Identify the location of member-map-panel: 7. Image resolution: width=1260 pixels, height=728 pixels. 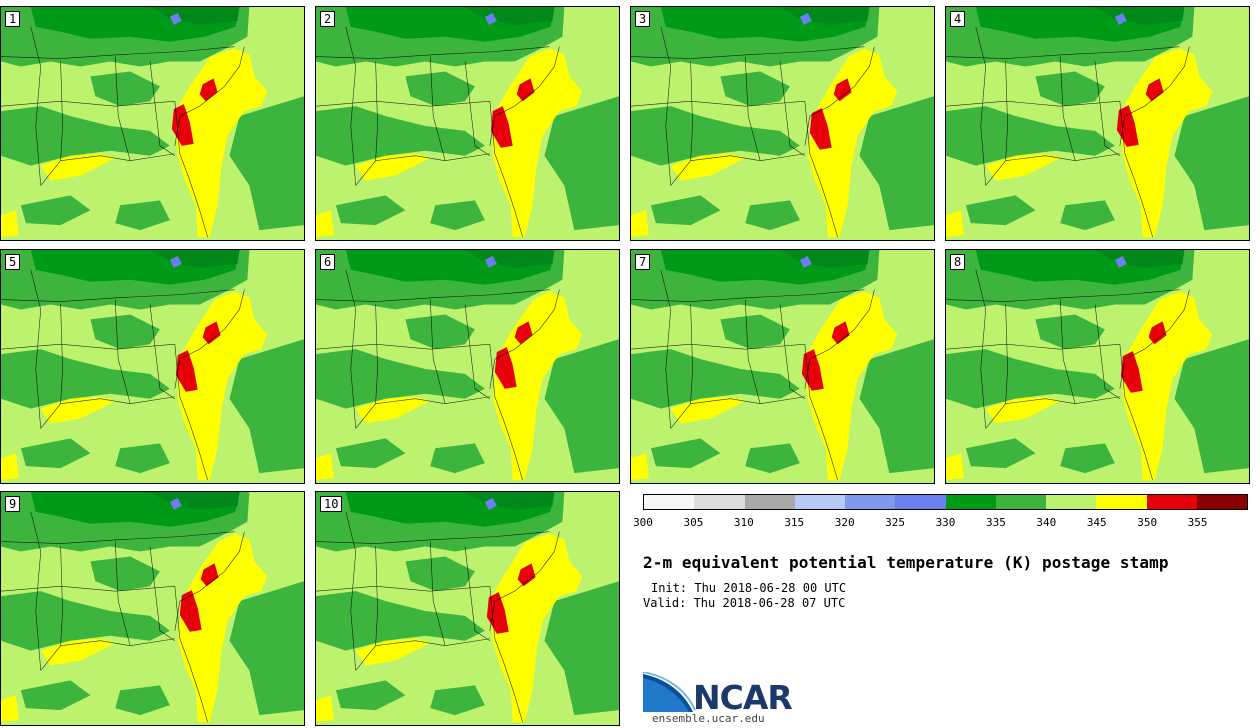
(782, 366).